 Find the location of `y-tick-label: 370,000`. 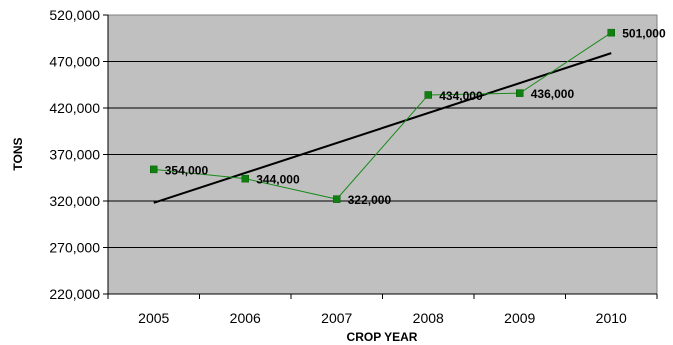

y-tick-label: 370,000 is located at coordinates (74, 155).